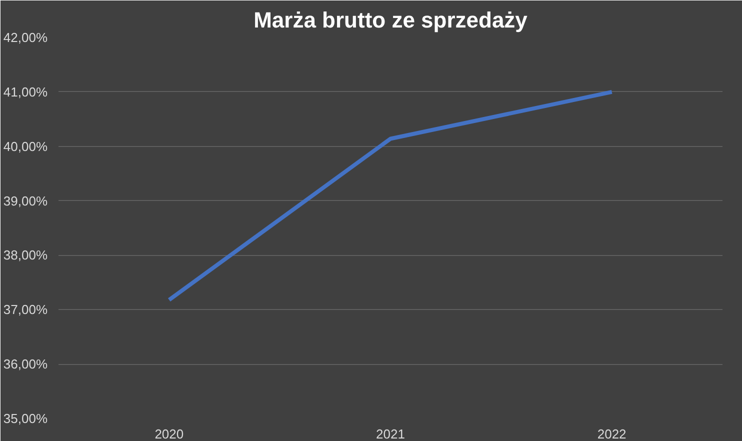  I want to click on x-tick-label: 2021, so click(390, 433).